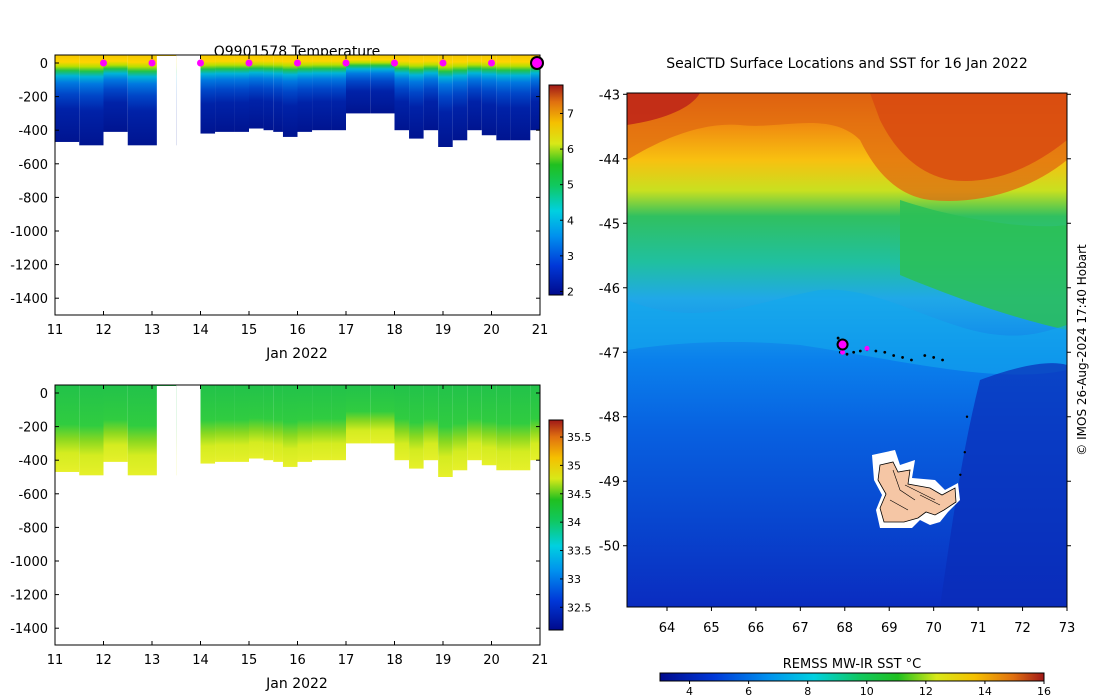  What do you see at coordinates (933, 628) in the screenshot?
I see `lon-tick-label: 70` at bounding box center [933, 628].